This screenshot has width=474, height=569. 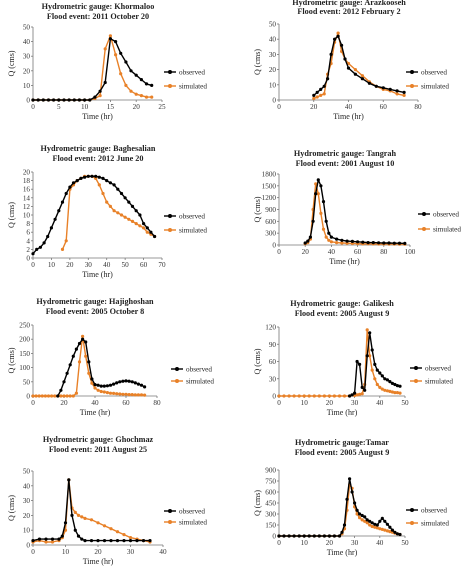 I want to click on y-tick-label: 16, so click(x=27, y=190).